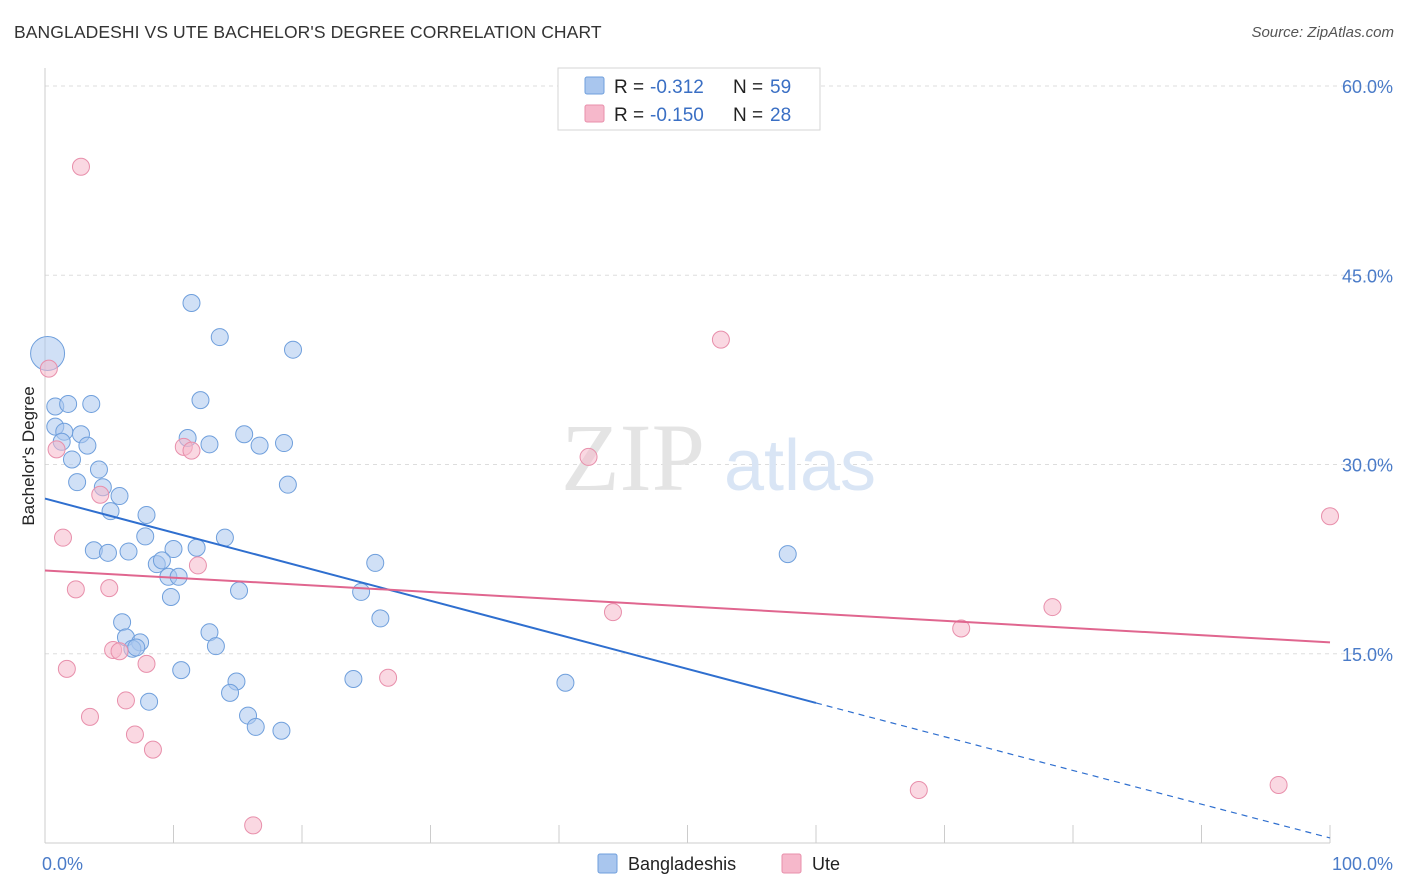 The image size is (1406, 892). Describe the element at coordinates (62, 864) in the screenshot. I see `x-tick-label-0: 0.0%` at that location.